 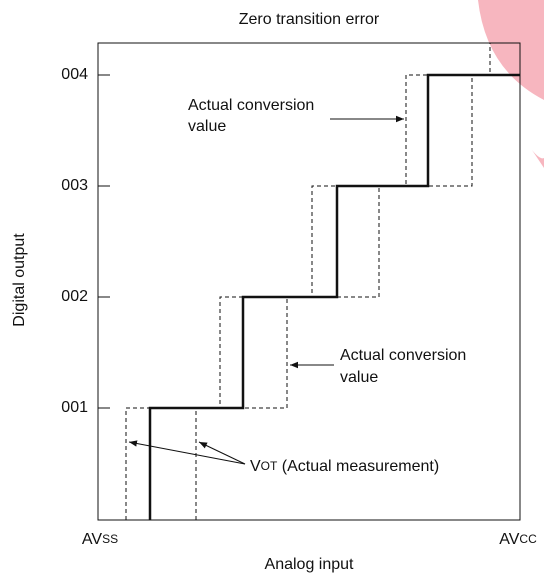 What do you see at coordinates (19, 280) in the screenshot?
I see `y-axis-label: Digital output` at bounding box center [19, 280].